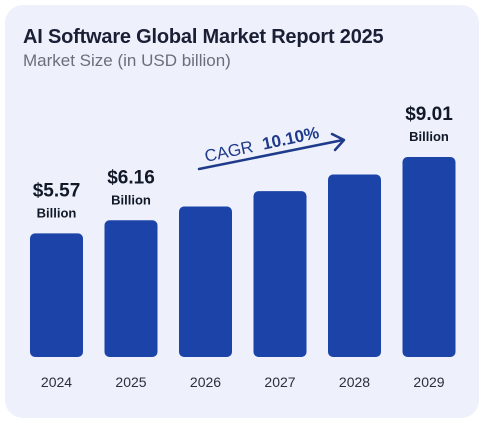 The image size is (484, 423). I want to click on data-label-value-2029: $9.01, so click(429, 114).